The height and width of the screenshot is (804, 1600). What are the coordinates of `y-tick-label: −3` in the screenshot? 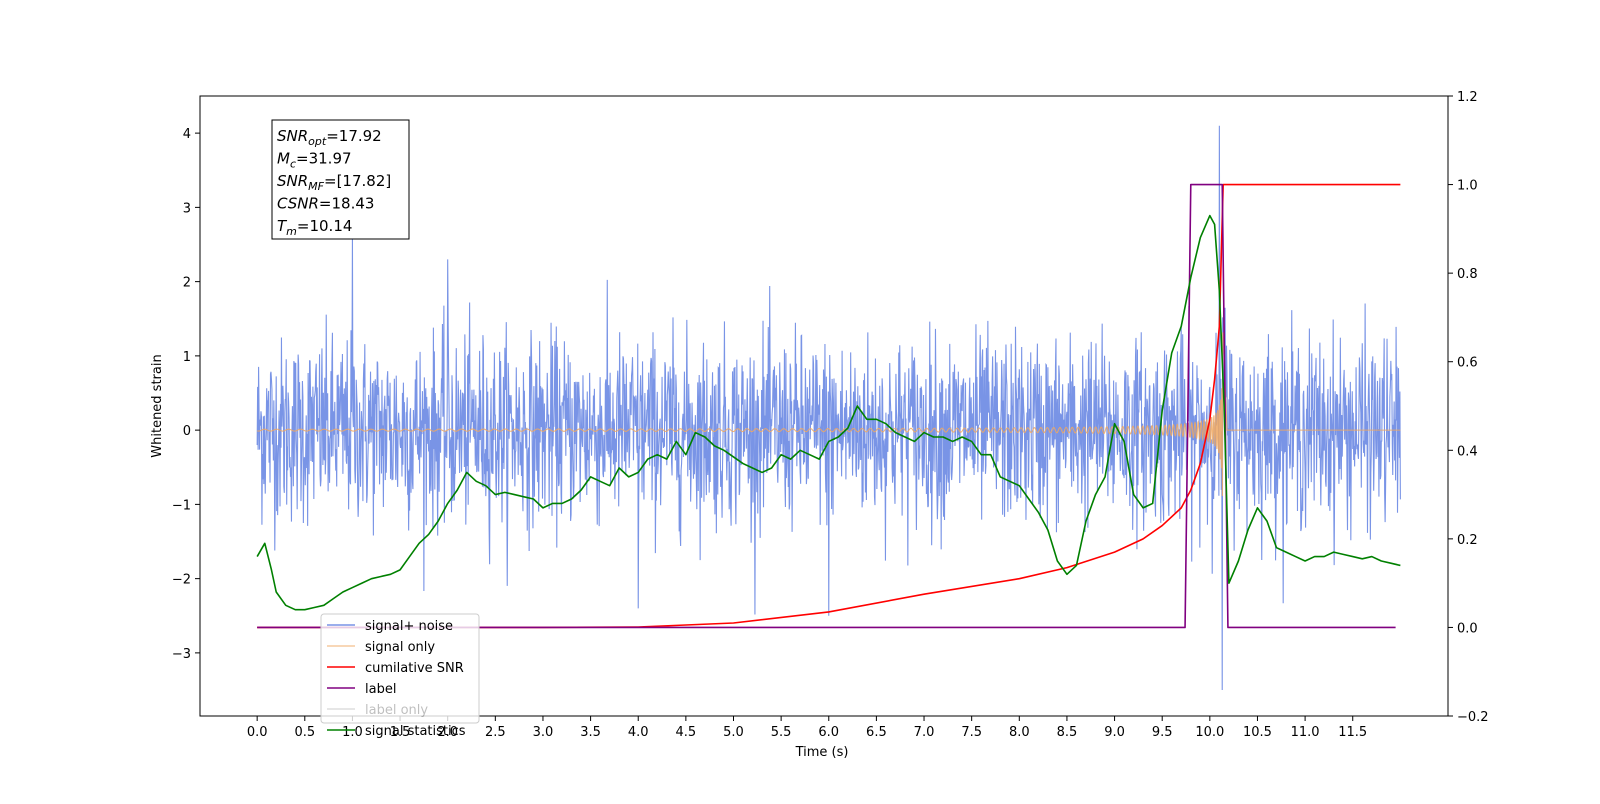 It's located at (181, 654).